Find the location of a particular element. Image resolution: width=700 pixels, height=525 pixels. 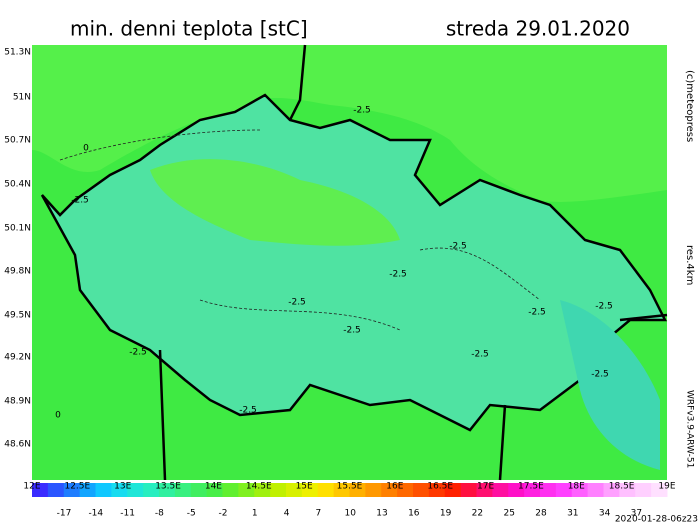

lon-label: 13.5E is located at coordinates (168, 487).